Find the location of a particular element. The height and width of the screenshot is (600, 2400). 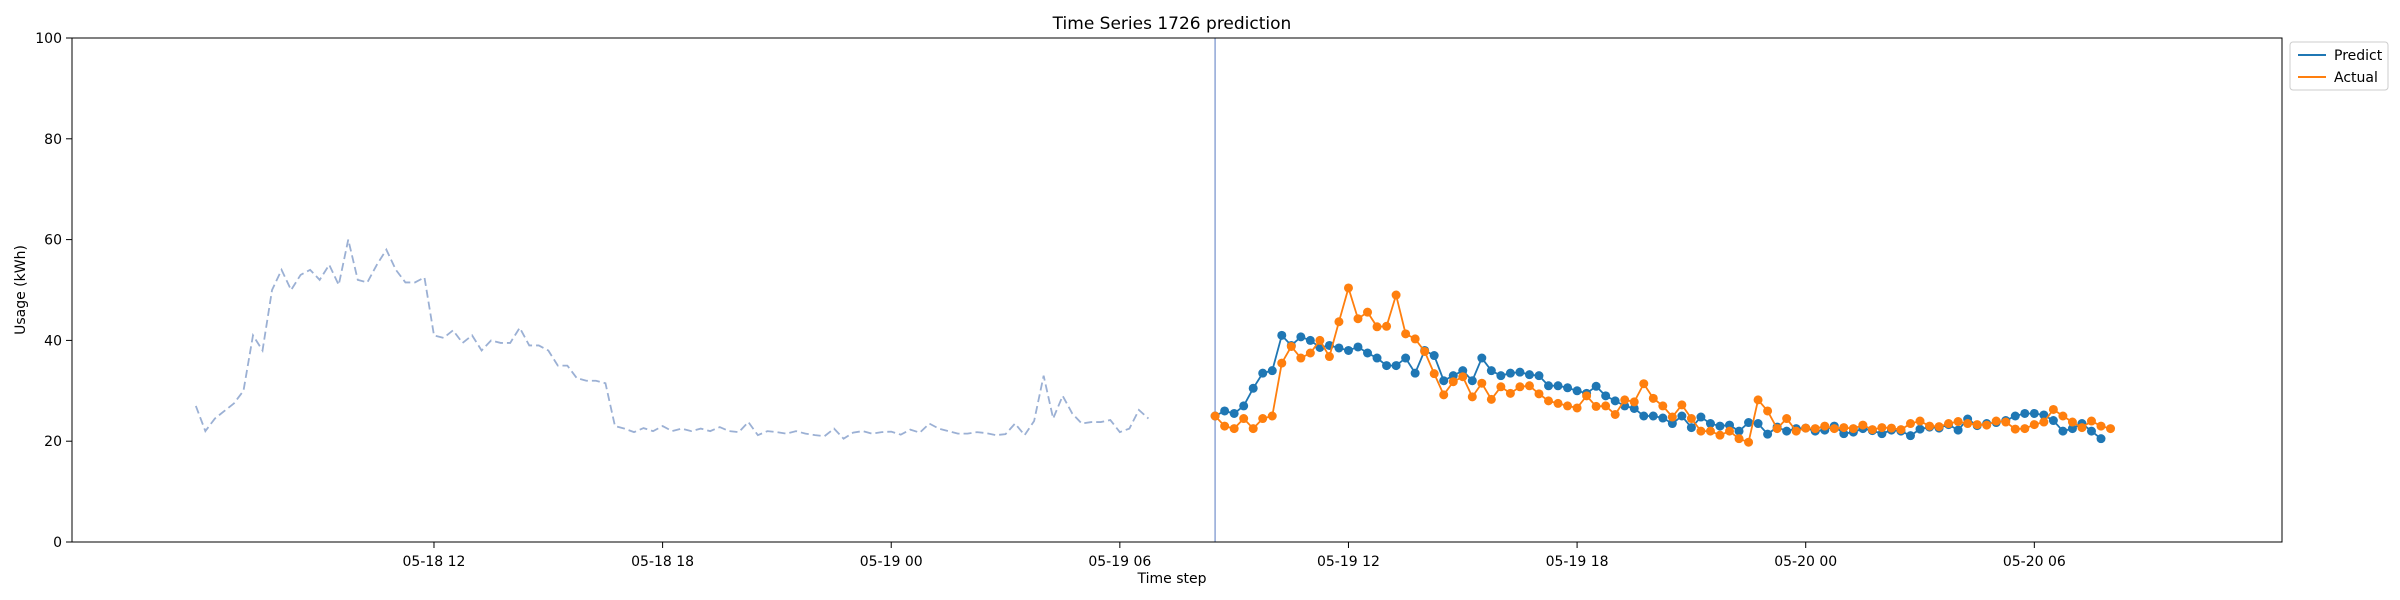

chart-title: Time Series 1726 prediction is located at coordinates (1172, 24).